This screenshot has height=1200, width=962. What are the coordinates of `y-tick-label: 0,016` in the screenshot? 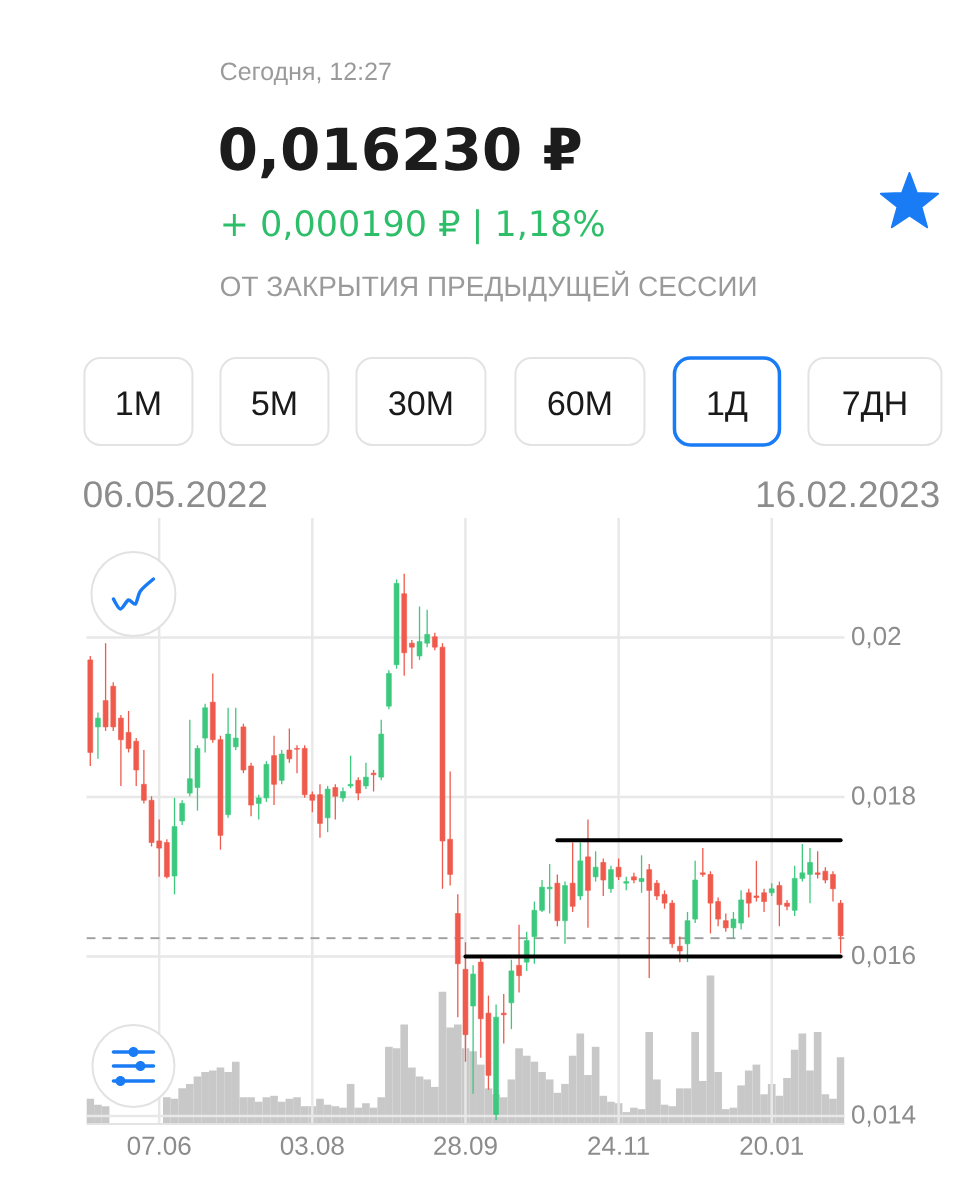 It's located at (883, 956).